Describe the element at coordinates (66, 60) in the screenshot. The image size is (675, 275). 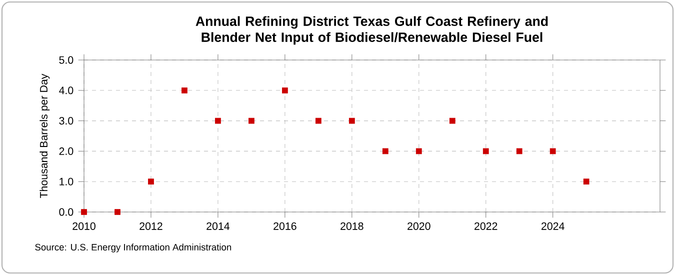
I see `y-tick-label: 5.0` at that location.